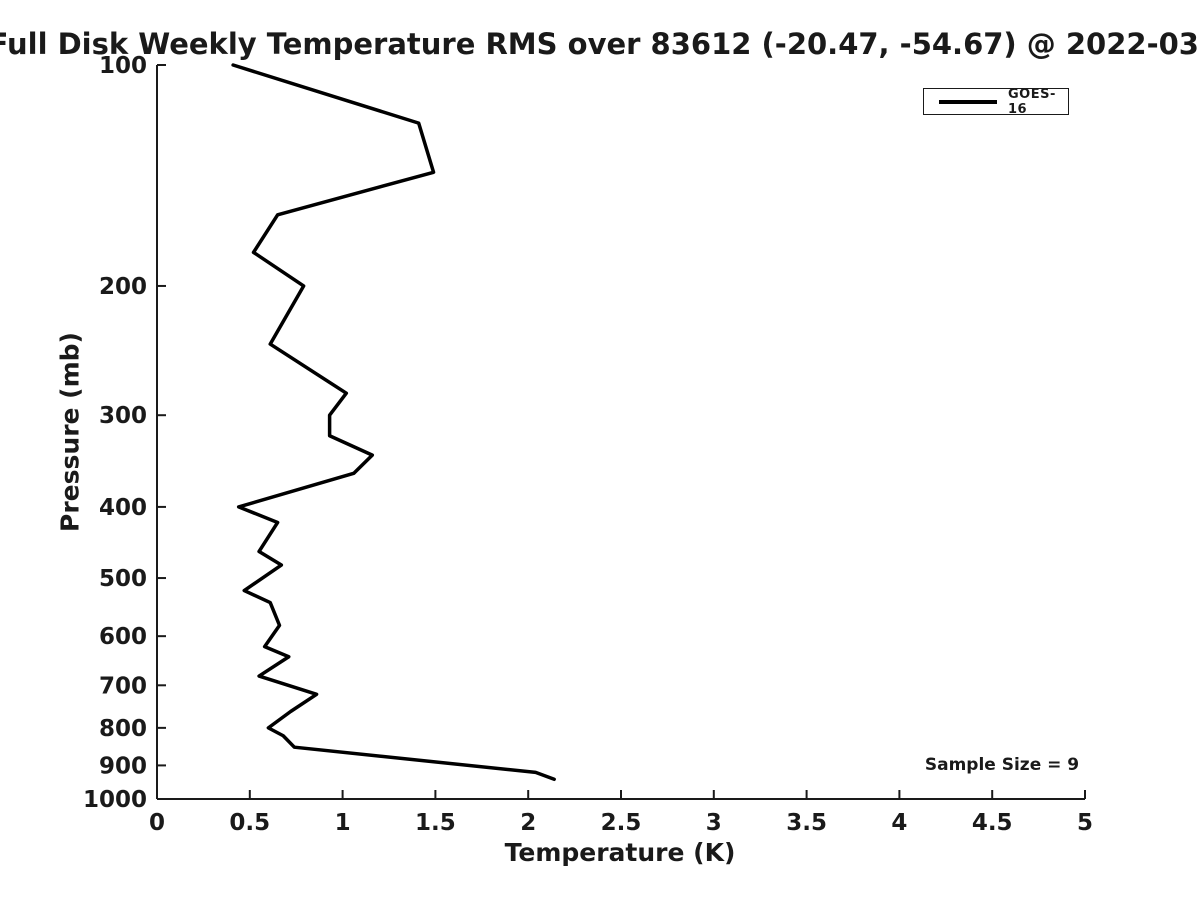 The width and height of the screenshot is (1200, 900). Describe the element at coordinates (714, 823) in the screenshot. I see `x-tick-label: 3` at that location.